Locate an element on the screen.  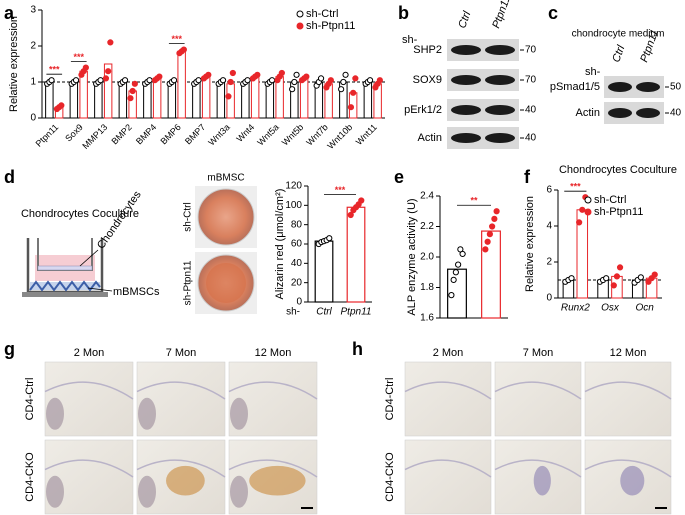
marker-label: 40 is located at coordinates (531, 138).